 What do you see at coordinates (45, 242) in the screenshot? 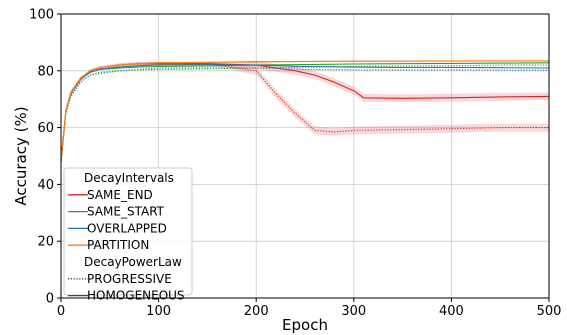
I see `y-tick-label: 20` at bounding box center [45, 242].